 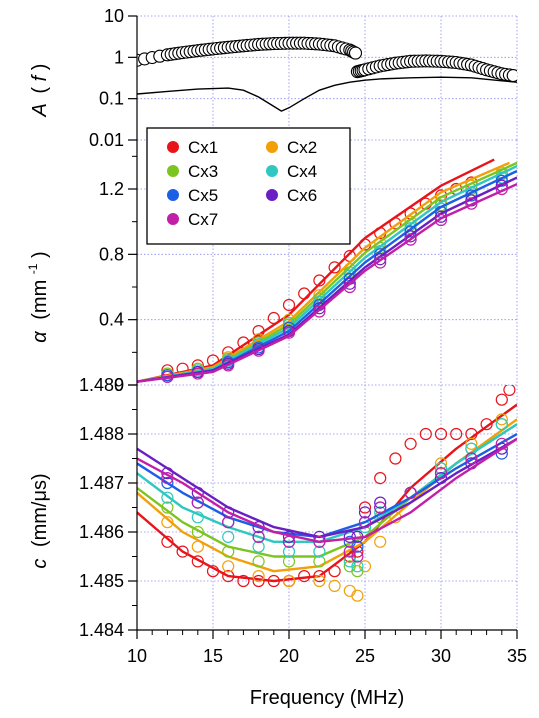 What do you see at coordinates (272, 147) in the screenshot?
I see `legend-marker-cx2` at bounding box center [272, 147].